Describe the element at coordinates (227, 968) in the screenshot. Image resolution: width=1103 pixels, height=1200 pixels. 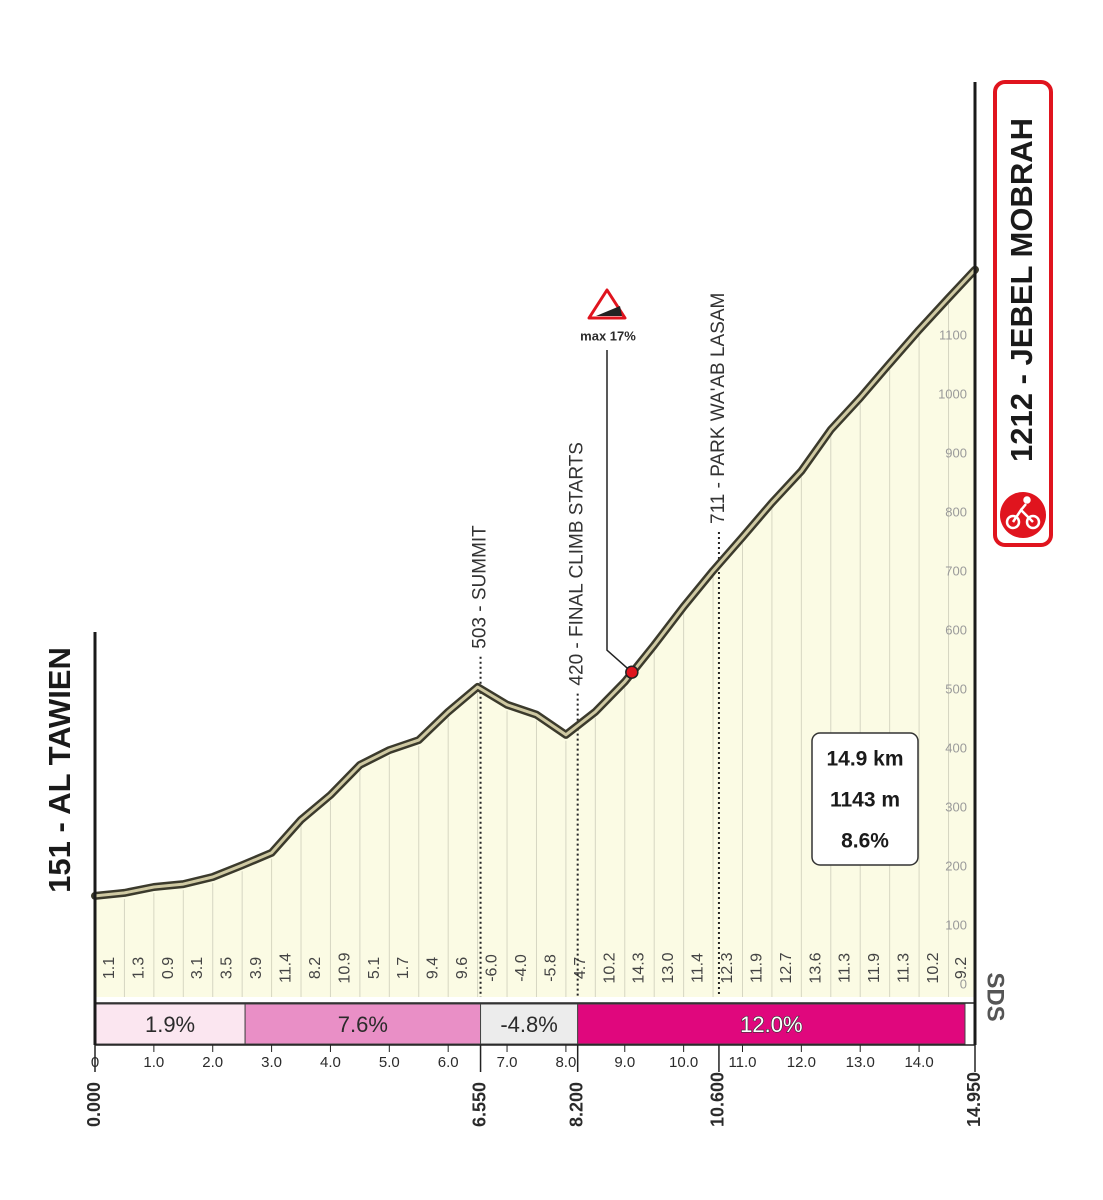
I see `gradient-label: 3.5` at that location.